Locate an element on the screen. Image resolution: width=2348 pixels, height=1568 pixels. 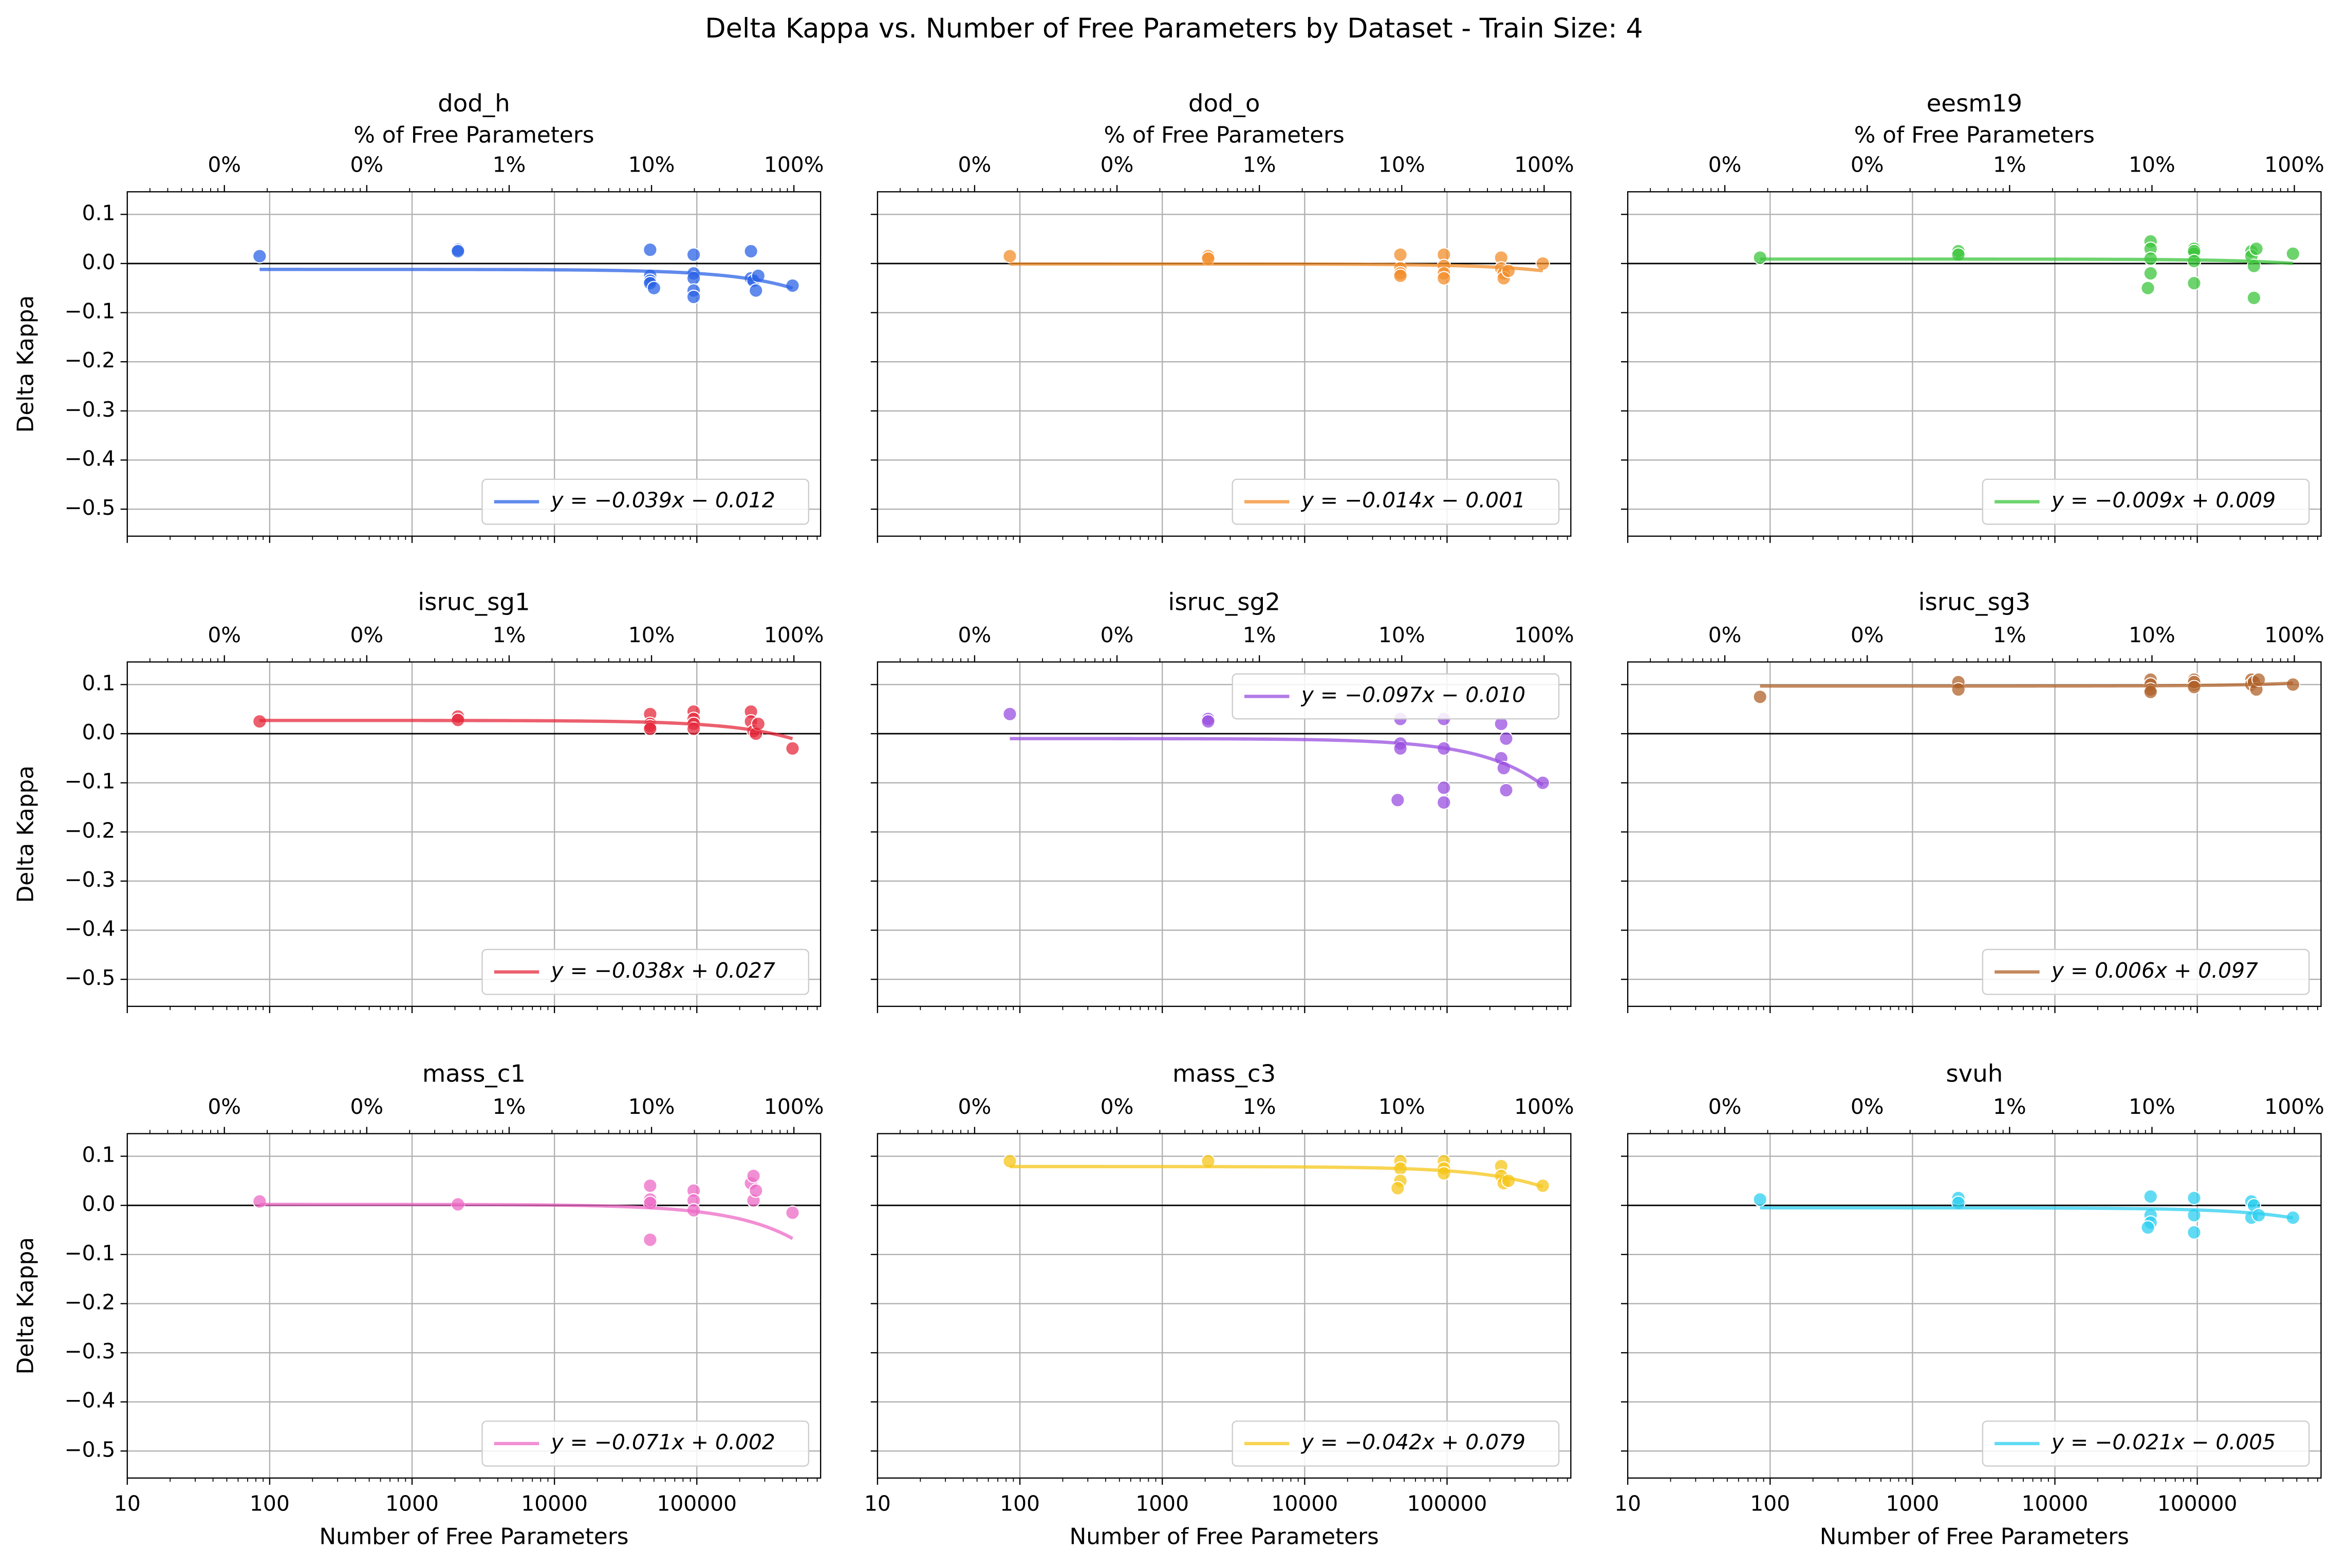
legend: y = −0.042x + 0.079 is located at coordinates (1396, 1443).